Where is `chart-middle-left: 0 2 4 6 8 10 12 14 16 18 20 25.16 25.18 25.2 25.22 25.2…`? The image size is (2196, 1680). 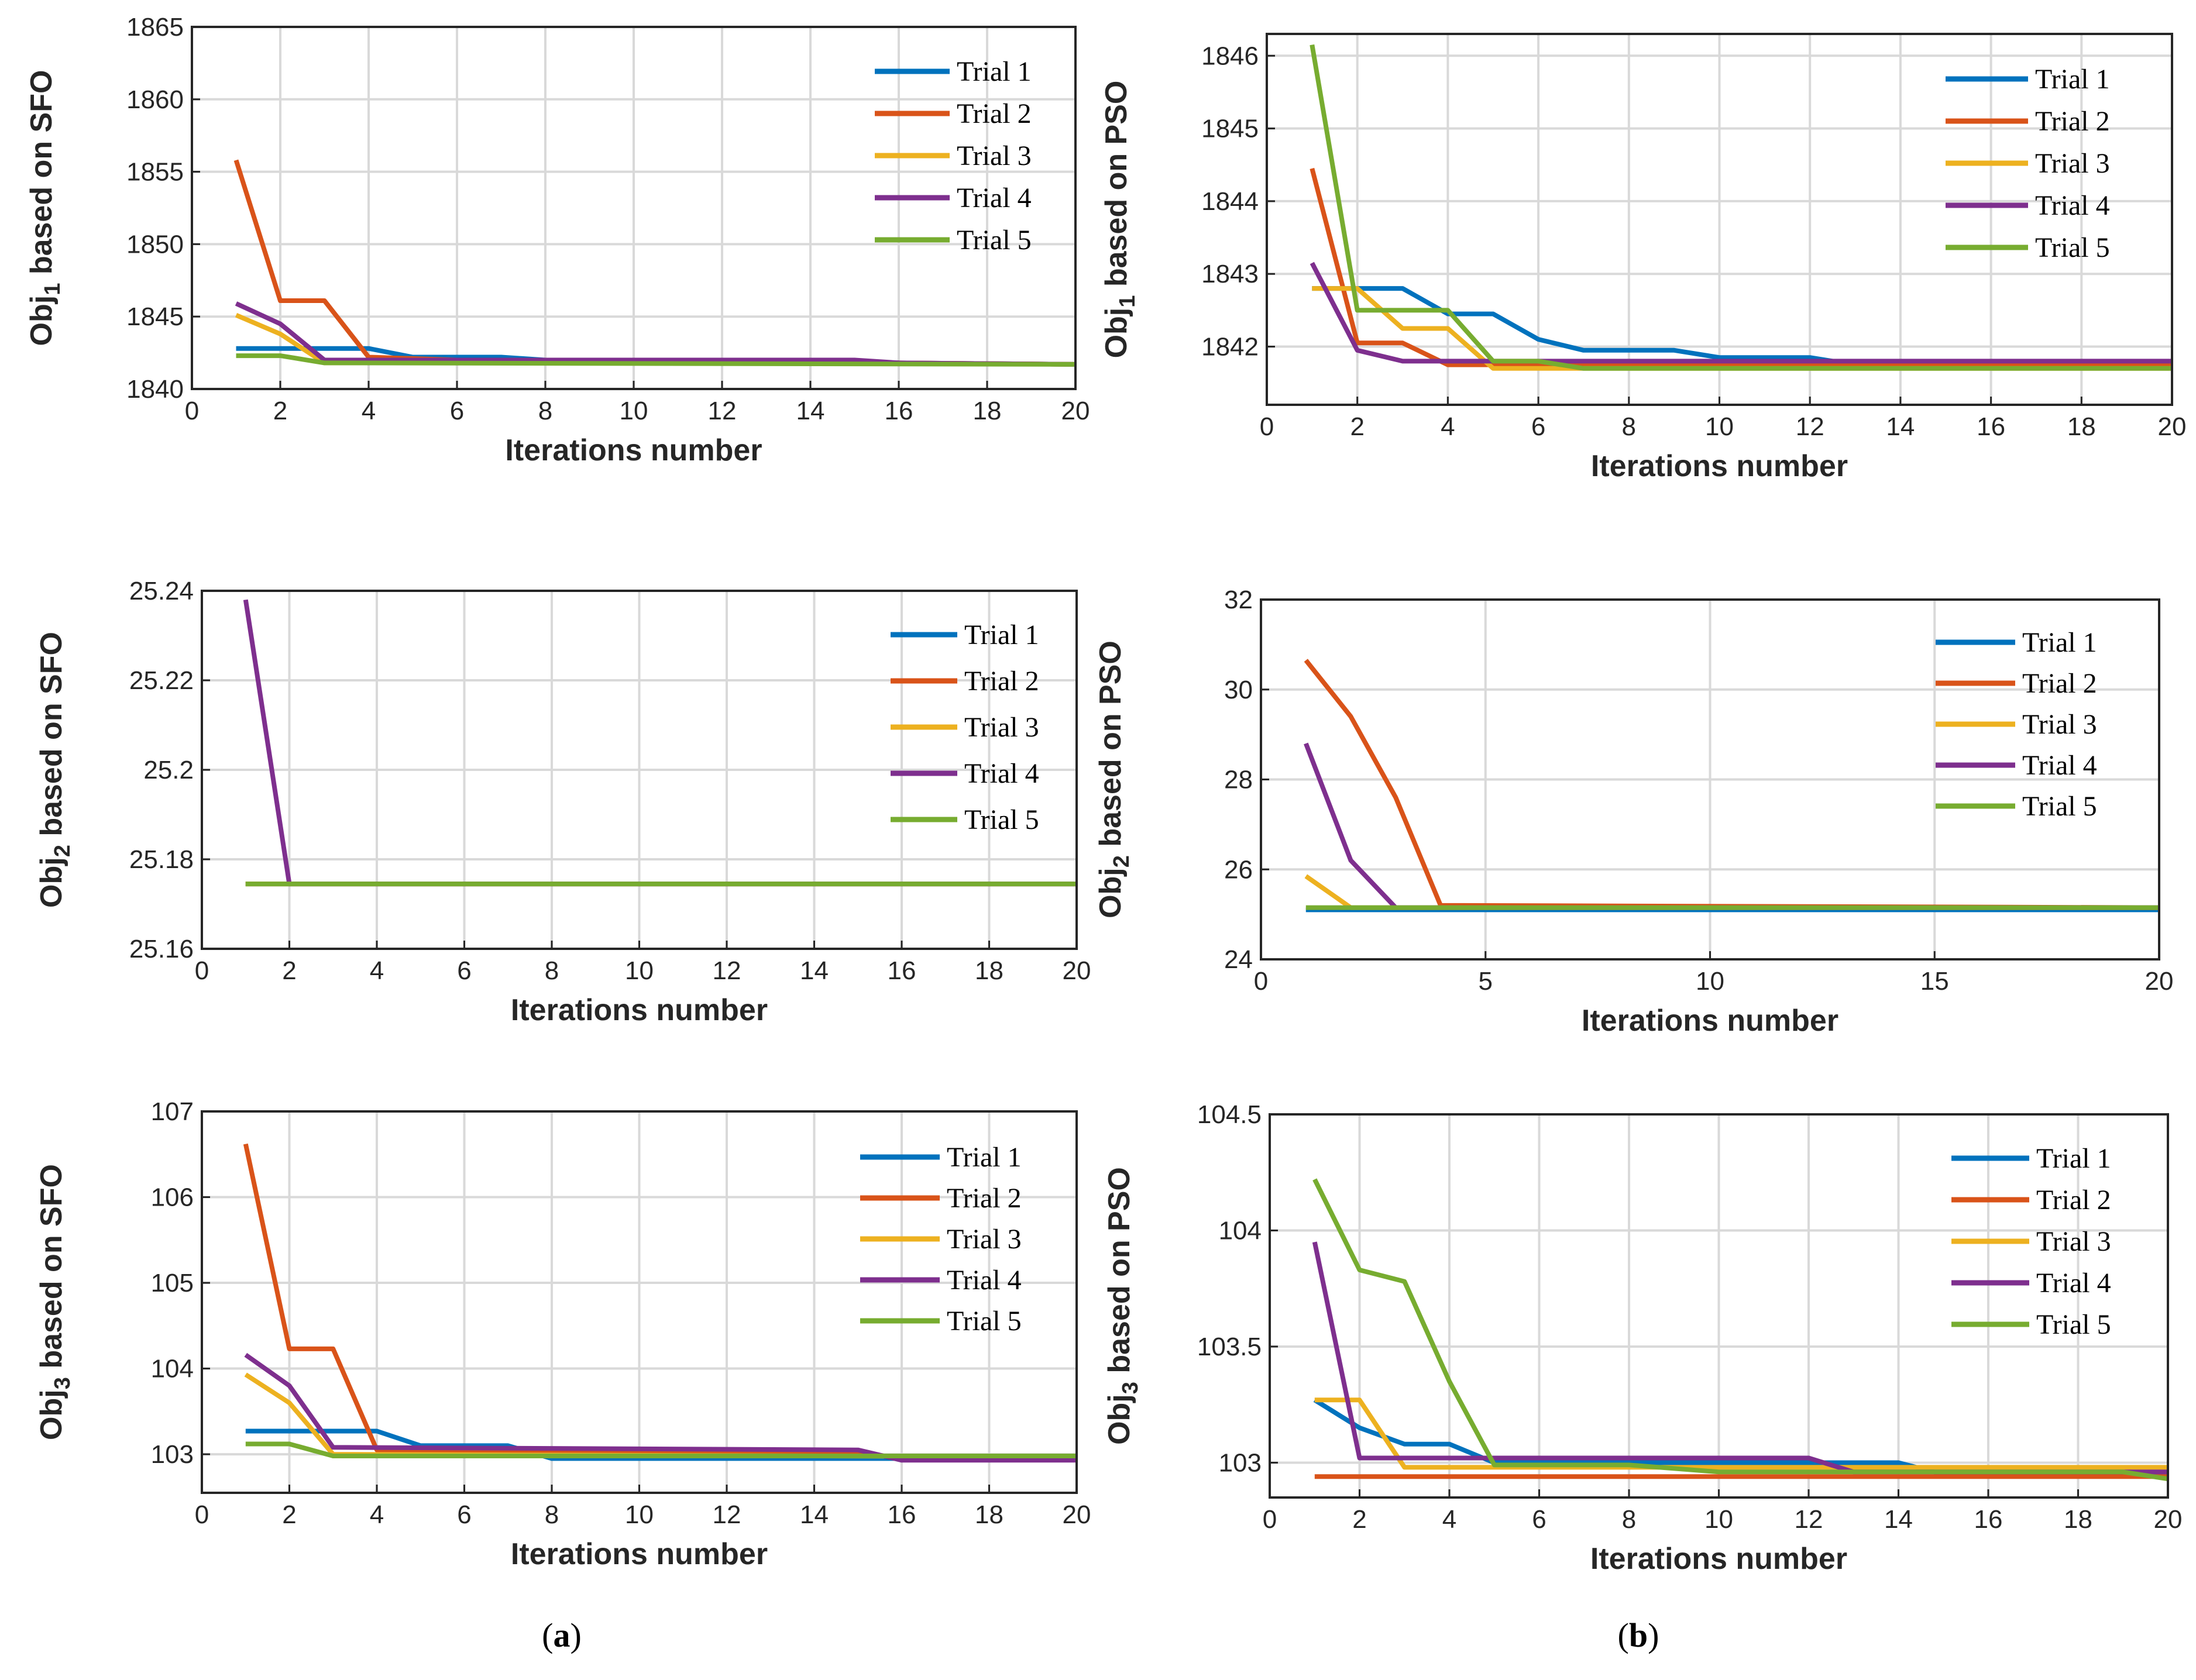 chart-middle-left: 0 2 4 6 8 10 12 14 16 18 20 25.16 25.18 25.2 25.22 25.2… is located at coordinates (563, 802).